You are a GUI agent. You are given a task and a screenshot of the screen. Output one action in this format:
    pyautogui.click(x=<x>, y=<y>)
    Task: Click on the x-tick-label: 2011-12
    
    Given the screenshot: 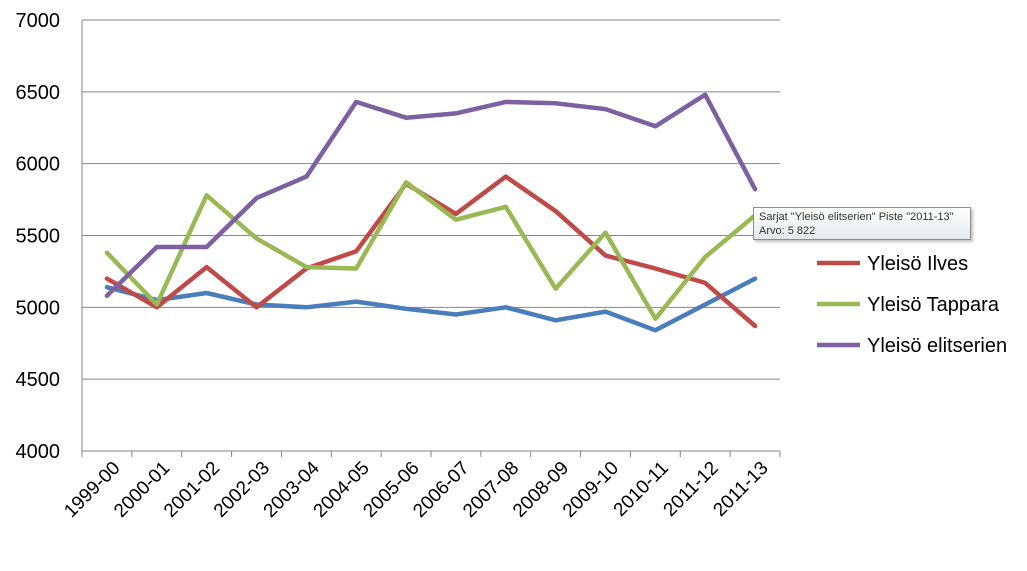 What is the action you would take?
    pyautogui.click(x=691, y=489)
    